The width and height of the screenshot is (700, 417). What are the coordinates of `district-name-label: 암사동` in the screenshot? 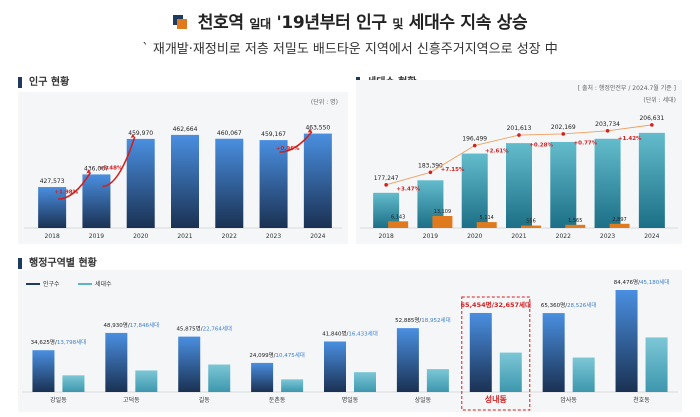 It's located at (568, 400).